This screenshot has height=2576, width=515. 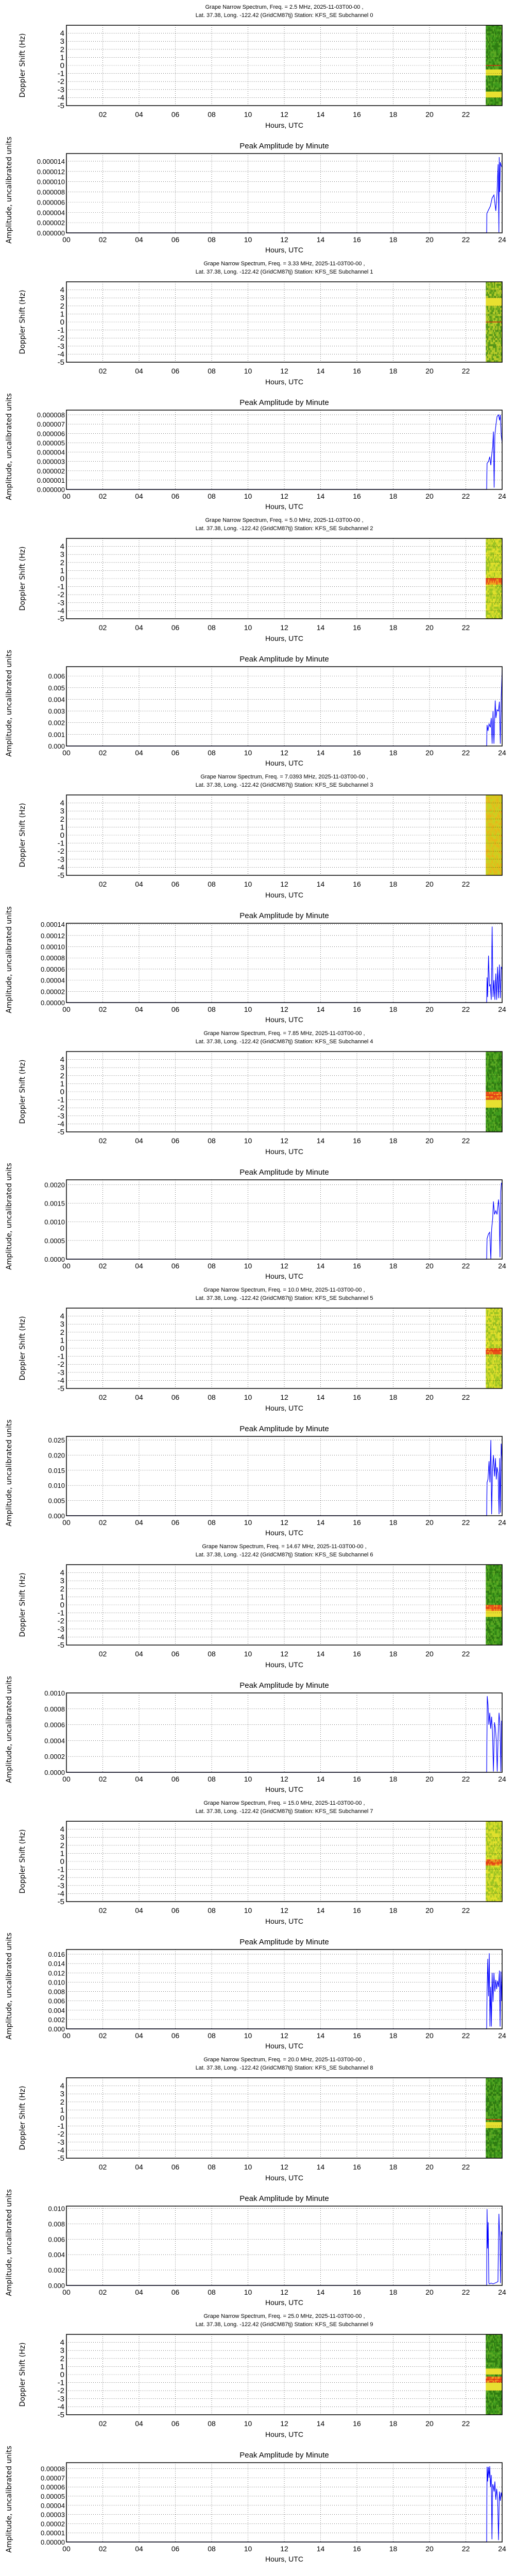 I want to click on amplitude-ytick: 0.0020, so click(x=54, y=1185).